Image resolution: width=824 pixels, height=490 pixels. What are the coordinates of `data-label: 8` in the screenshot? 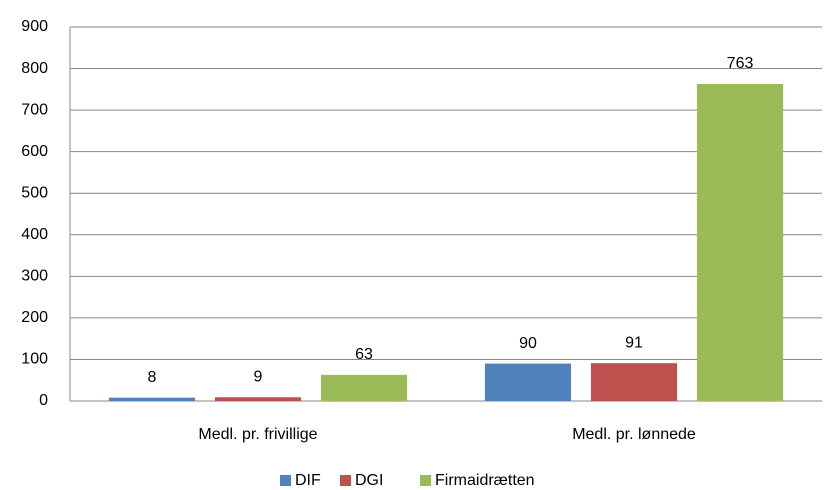 It's located at (152, 377).